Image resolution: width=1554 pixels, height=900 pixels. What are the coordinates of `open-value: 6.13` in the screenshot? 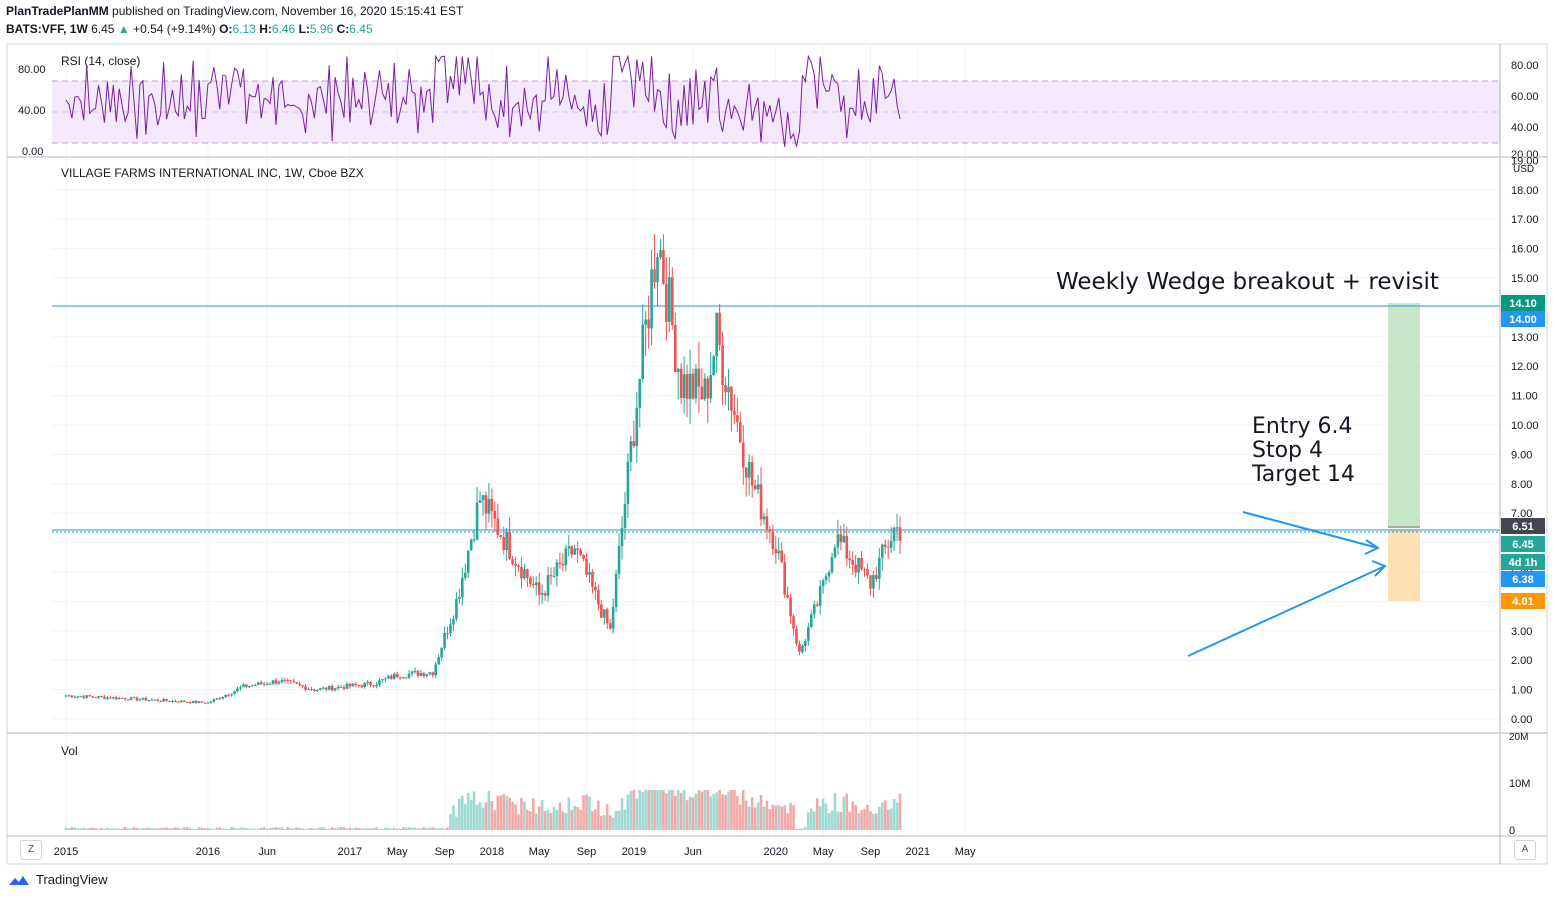 It's located at (244, 29).